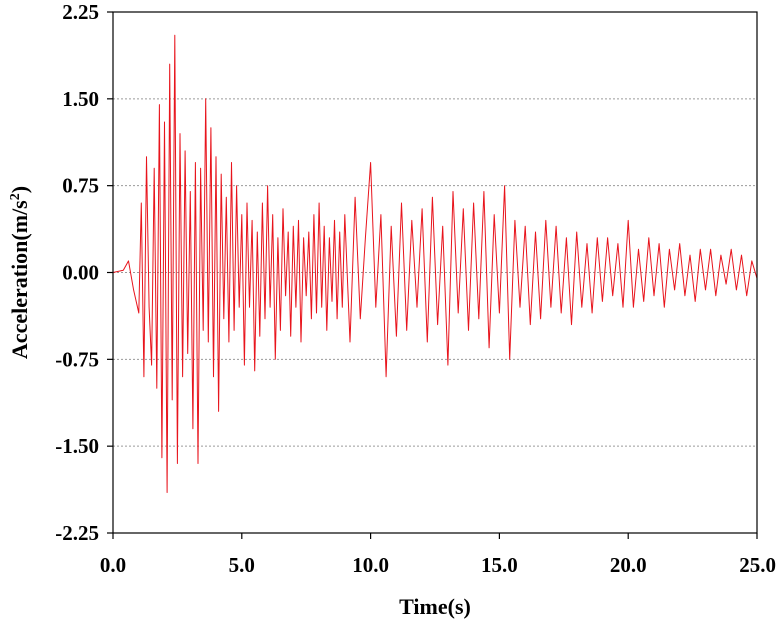  Describe the element at coordinates (435, 606) in the screenshot. I see `x-axis-title: Time(s)` at that location.